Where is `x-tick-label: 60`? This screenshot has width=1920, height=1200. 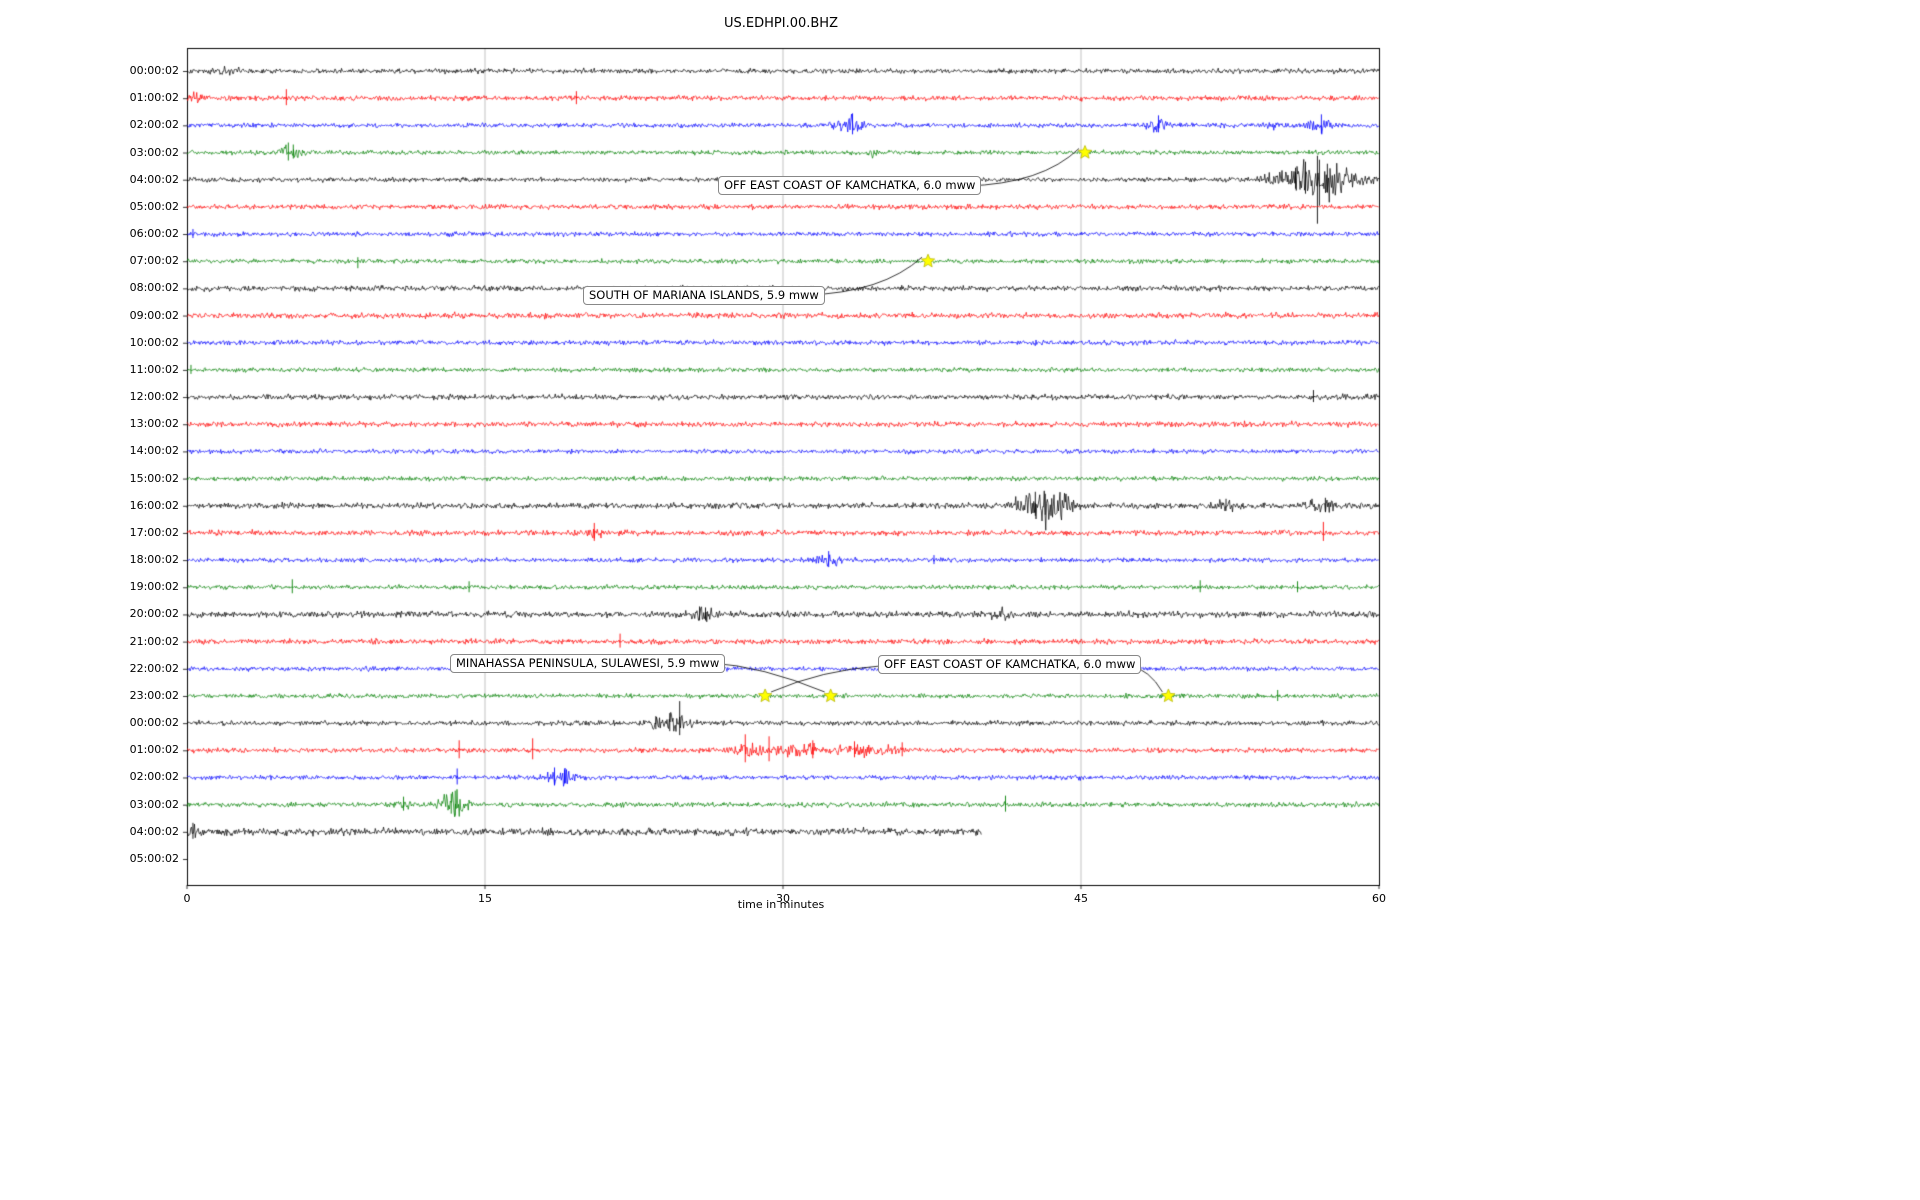
x-tick-label: 60 is located at coordinates (1379, 898).